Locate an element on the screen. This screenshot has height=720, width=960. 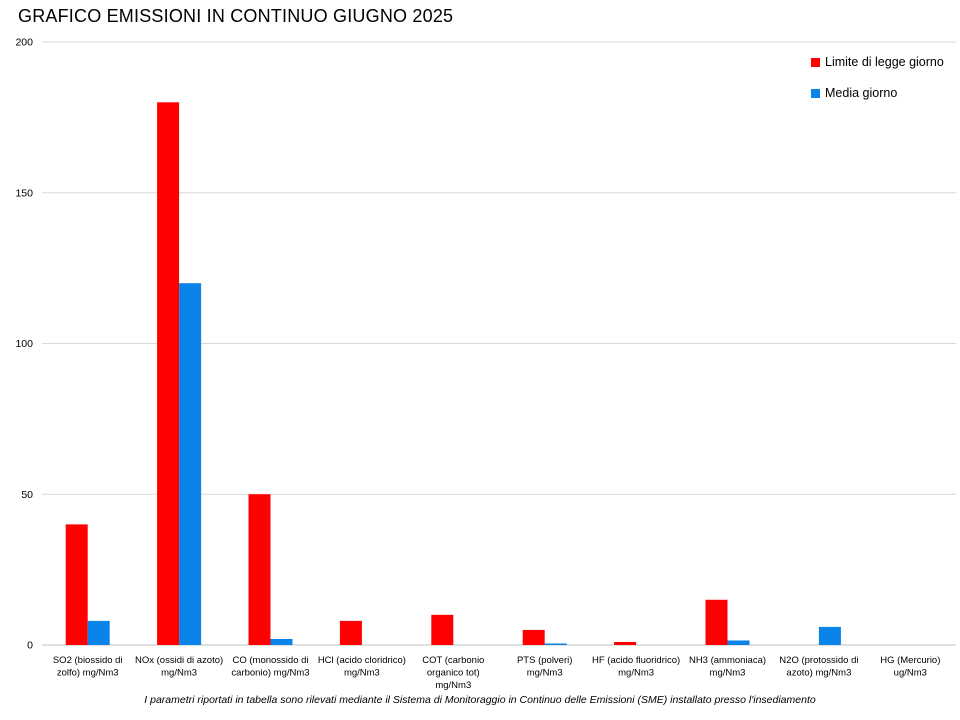
x-tick-label: SO2 (biossido di zolfo) mg/Nm3 is located at coordinates (88, 667).